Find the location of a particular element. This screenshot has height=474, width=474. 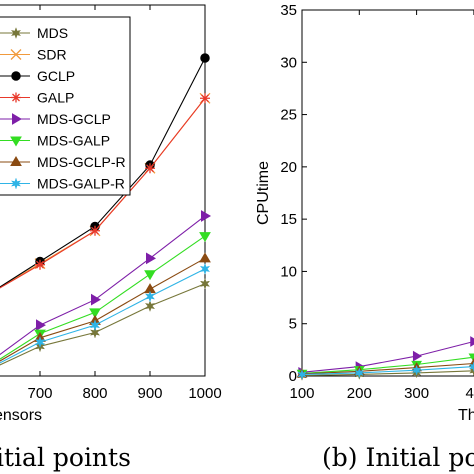

left-series-line-mds-galp is located at coordinates (103, 297).